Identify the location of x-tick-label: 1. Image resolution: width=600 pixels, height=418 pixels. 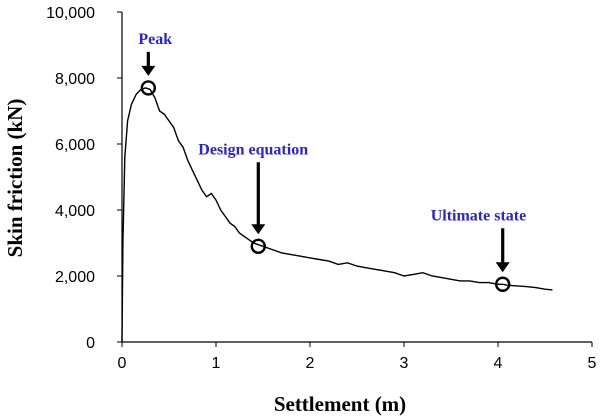
(216, 363).